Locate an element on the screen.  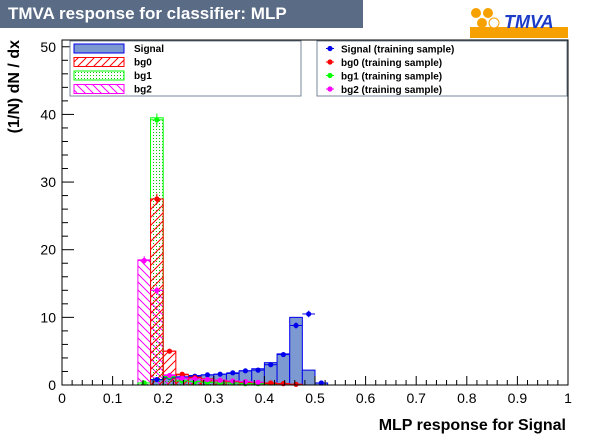
legend-swatch-bg2 is located at coordinates (99, 89).